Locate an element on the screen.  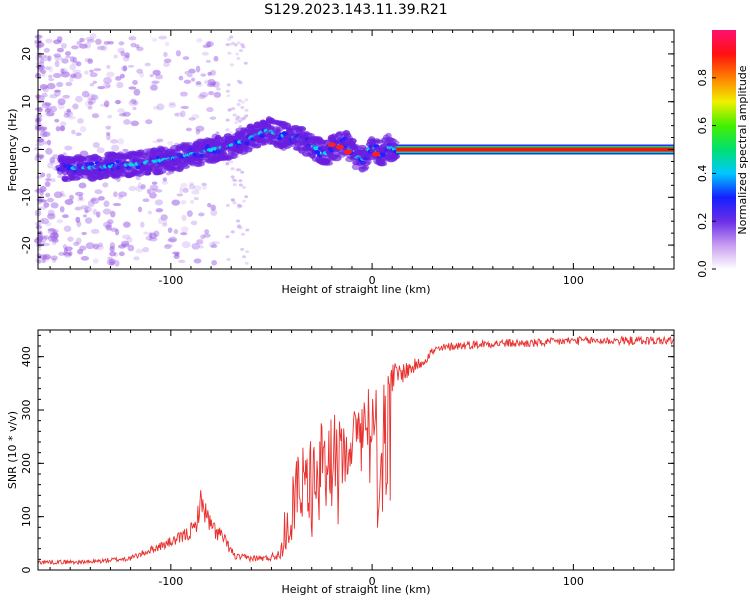
hot-spot is located at coordinates (376, 154).